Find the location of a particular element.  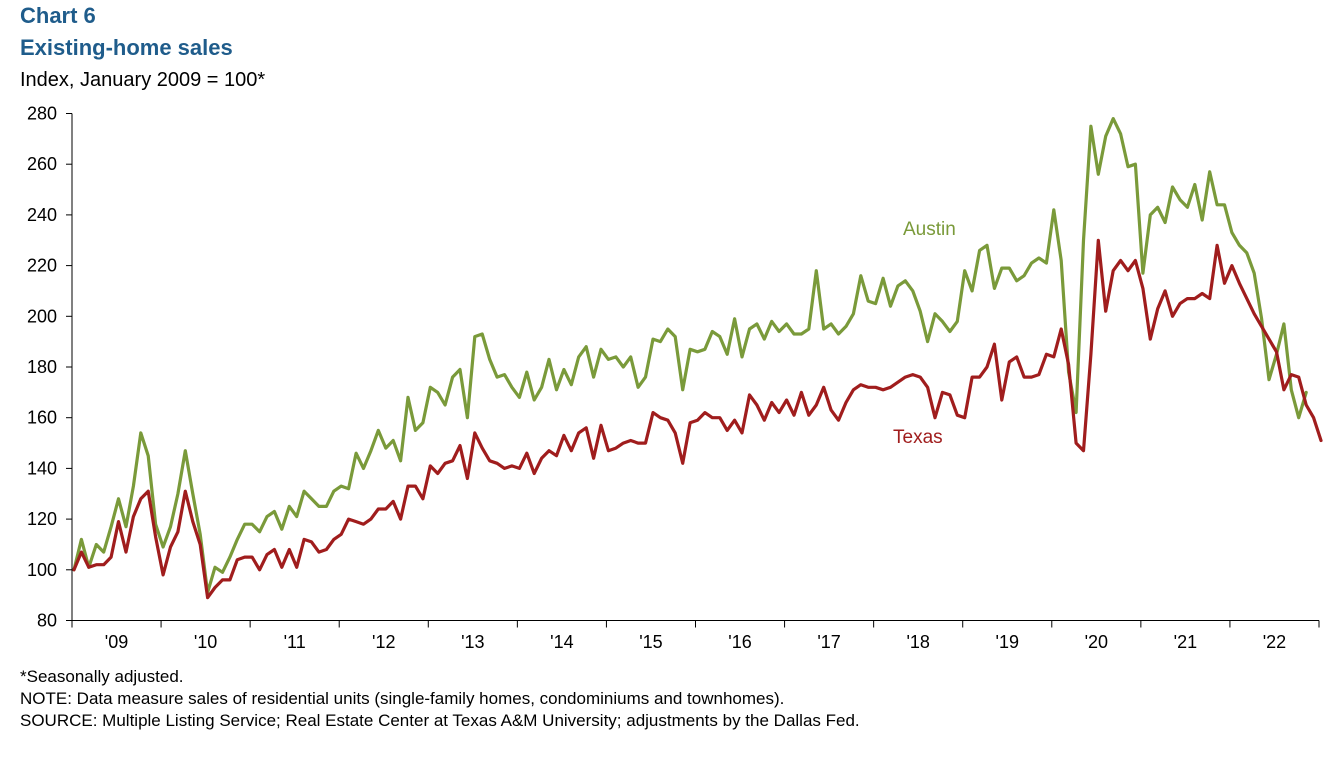

y-tick-label: 140 is located at coordinates (42, 468).